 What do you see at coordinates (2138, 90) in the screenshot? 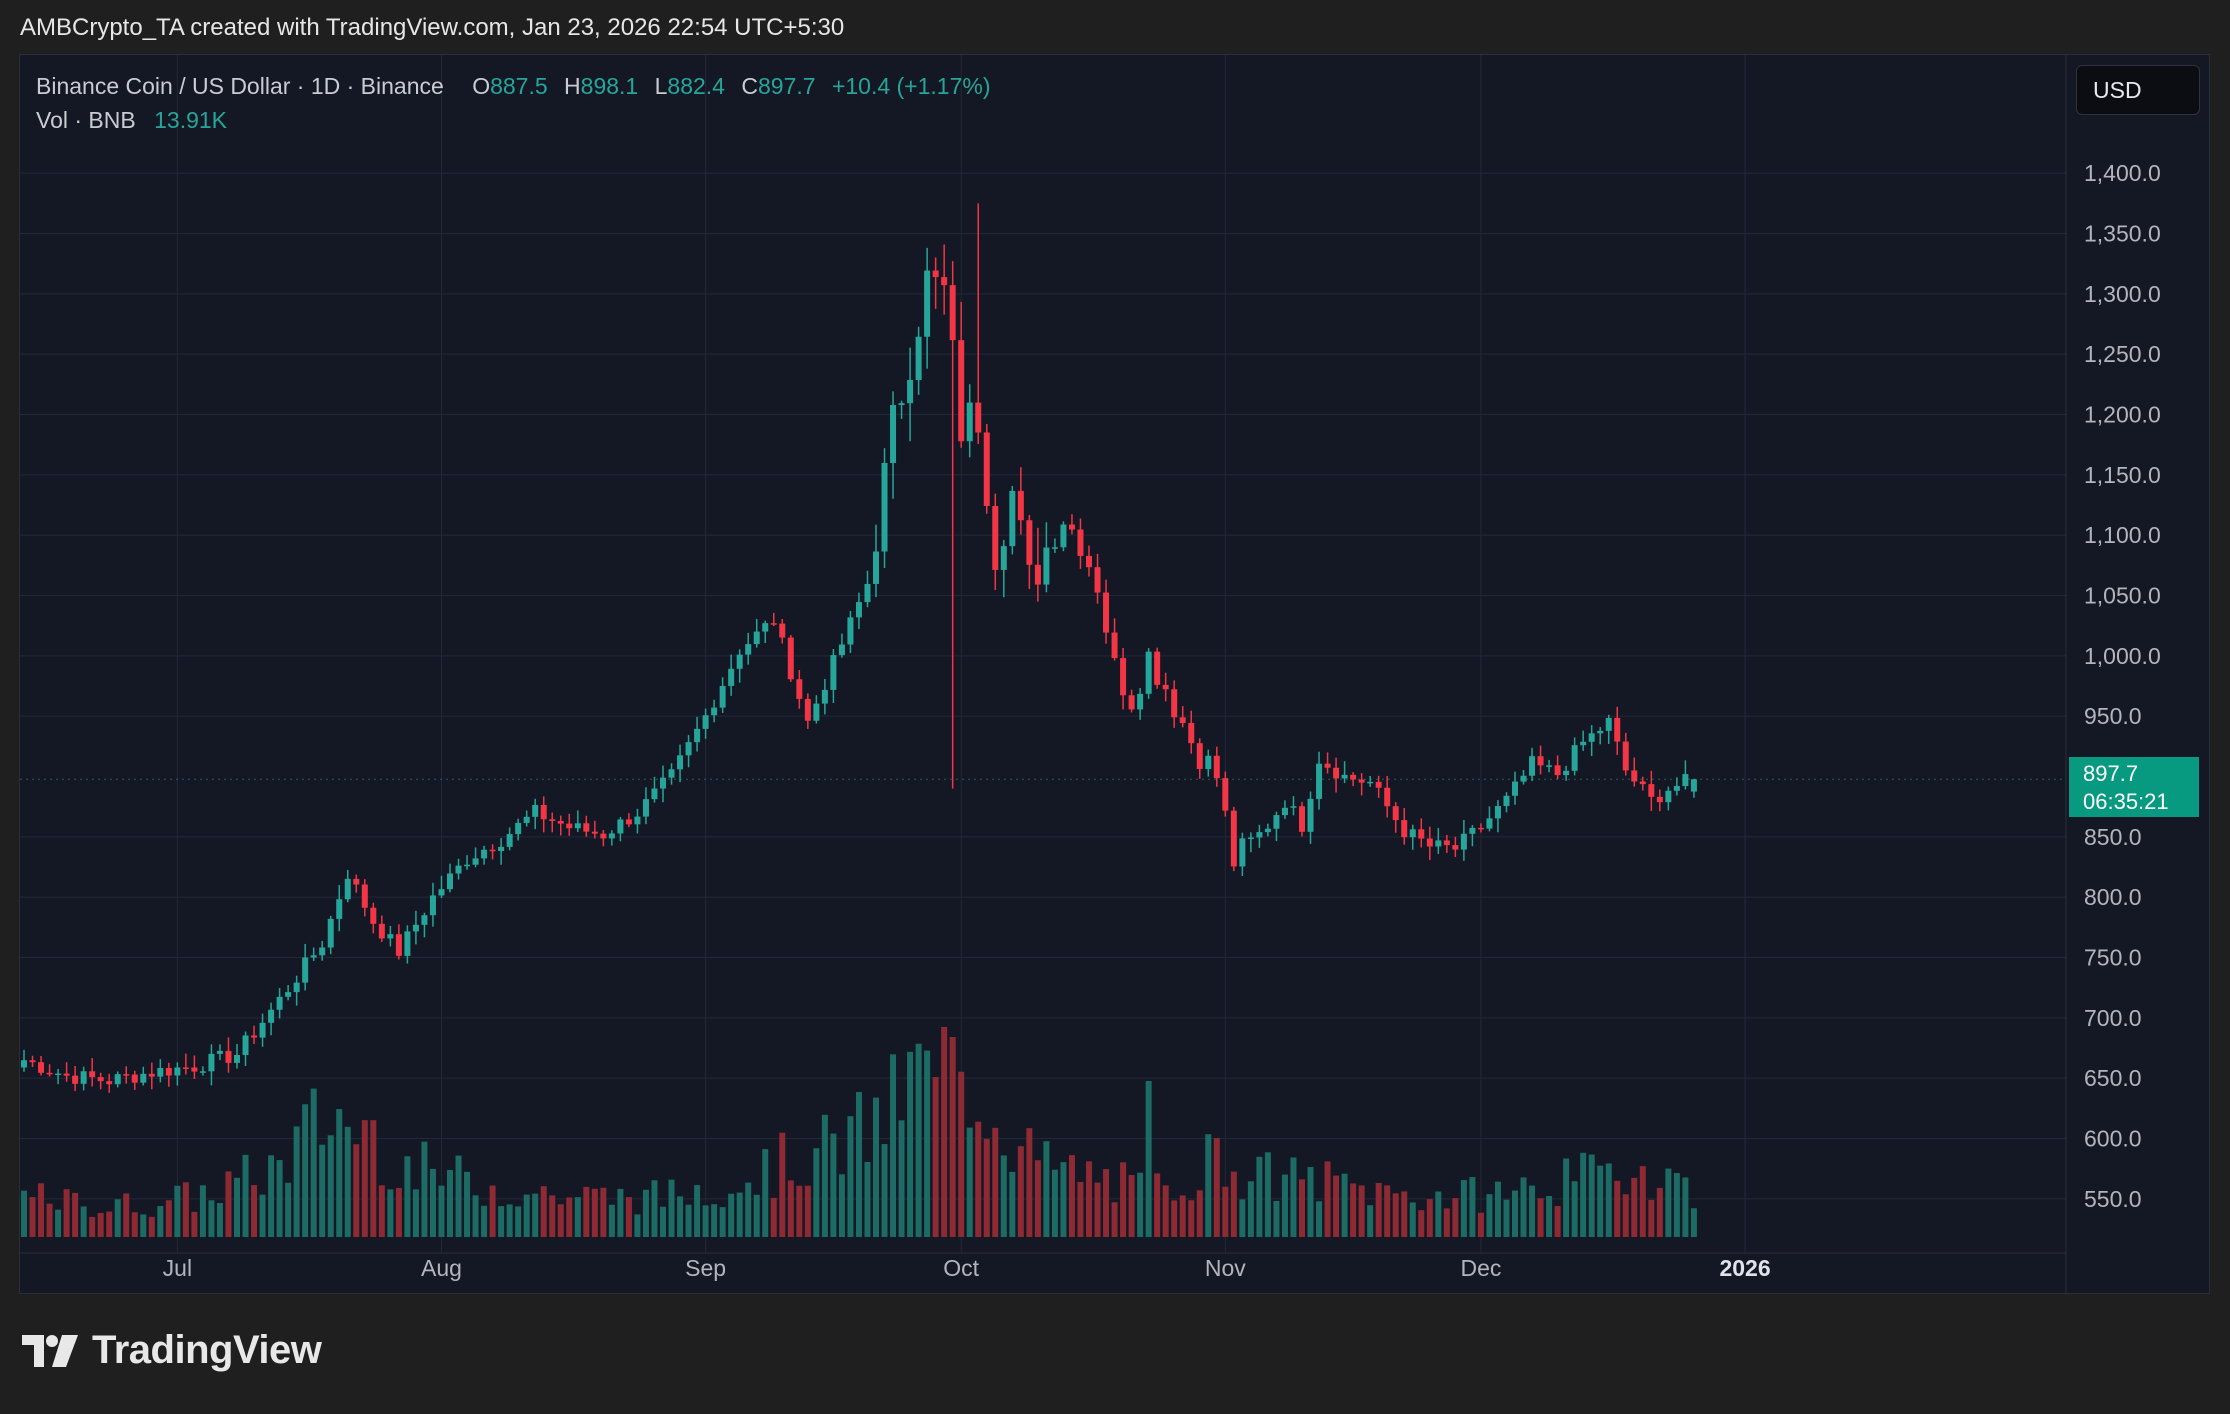
I see `currency-button: USD` at bounding box center [2138, 90].